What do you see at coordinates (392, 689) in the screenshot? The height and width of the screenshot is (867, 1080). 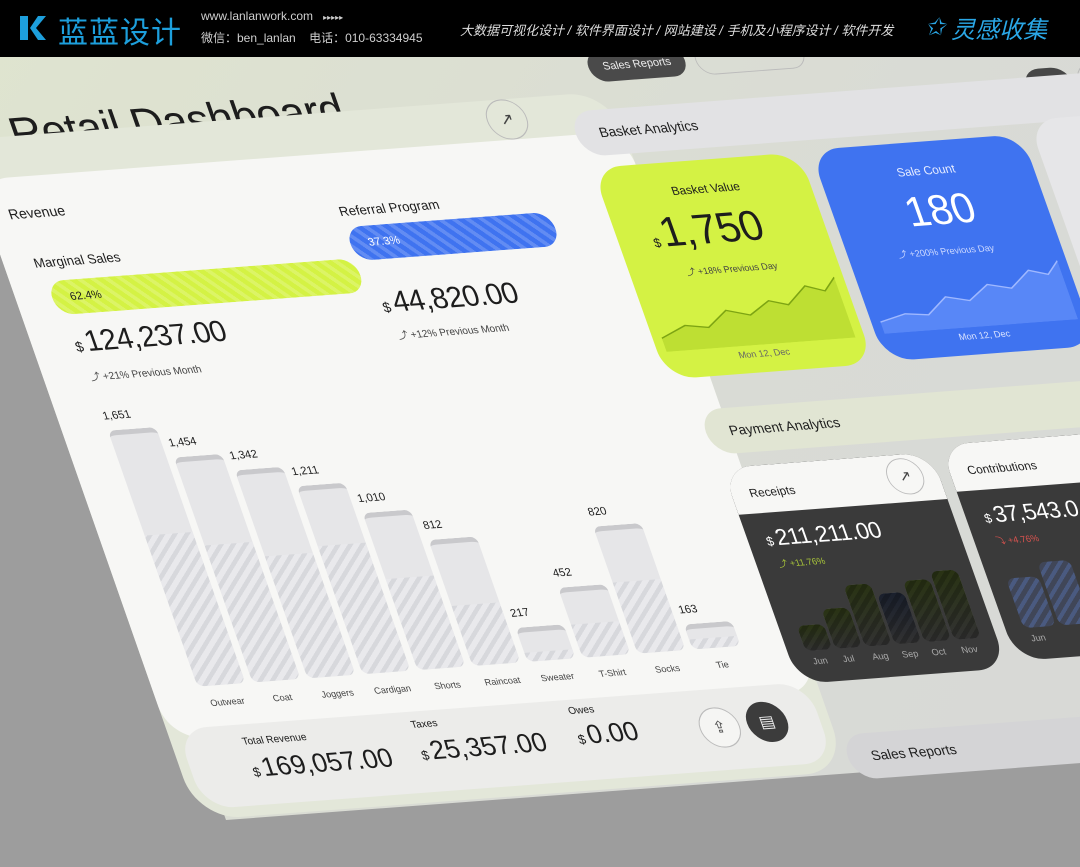 I see `bar-category-label: Cardigan` at bounding box center [392, 689].